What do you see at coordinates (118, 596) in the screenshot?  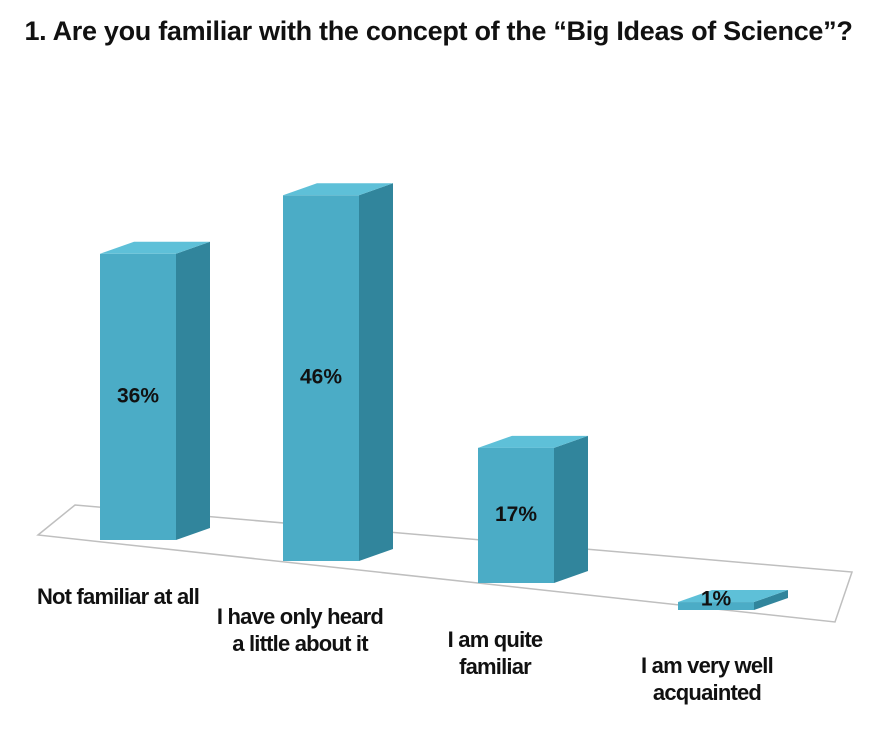 I see `category-label: Not familiar at all` at bounding box center [118, 596].